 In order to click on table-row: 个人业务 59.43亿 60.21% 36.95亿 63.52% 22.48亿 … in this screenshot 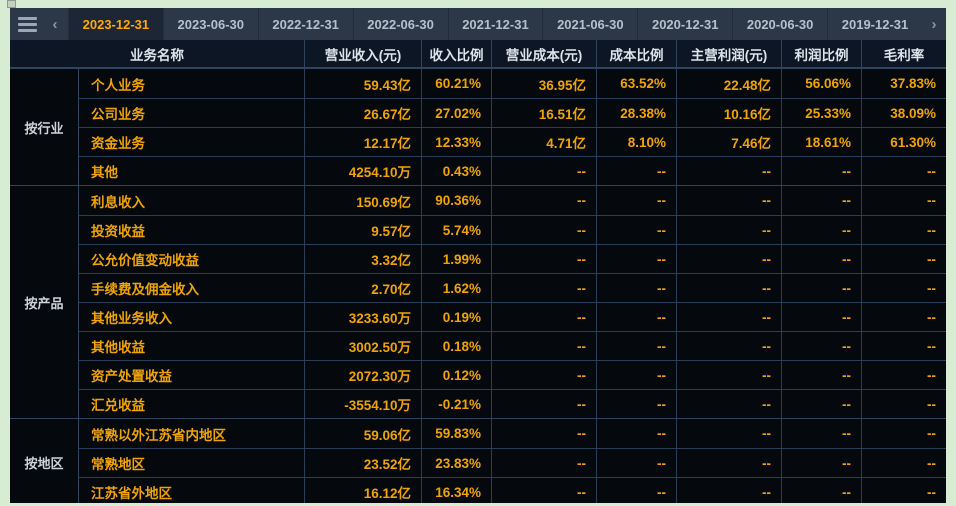, I will do `click(512, 83)`.